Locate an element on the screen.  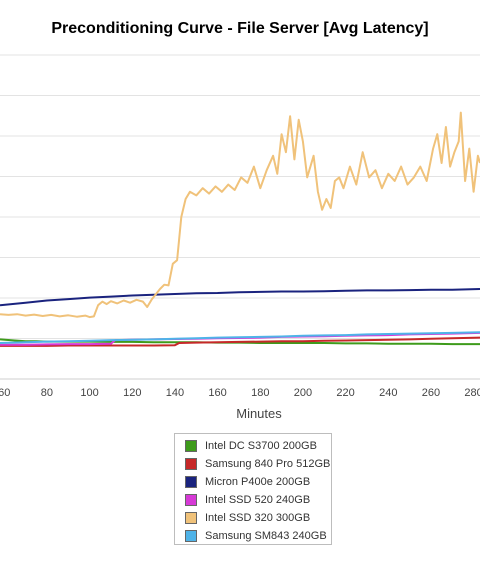
legend-label-1: Samsung 840 Pro 512GB is located at coordinates (268, 464).